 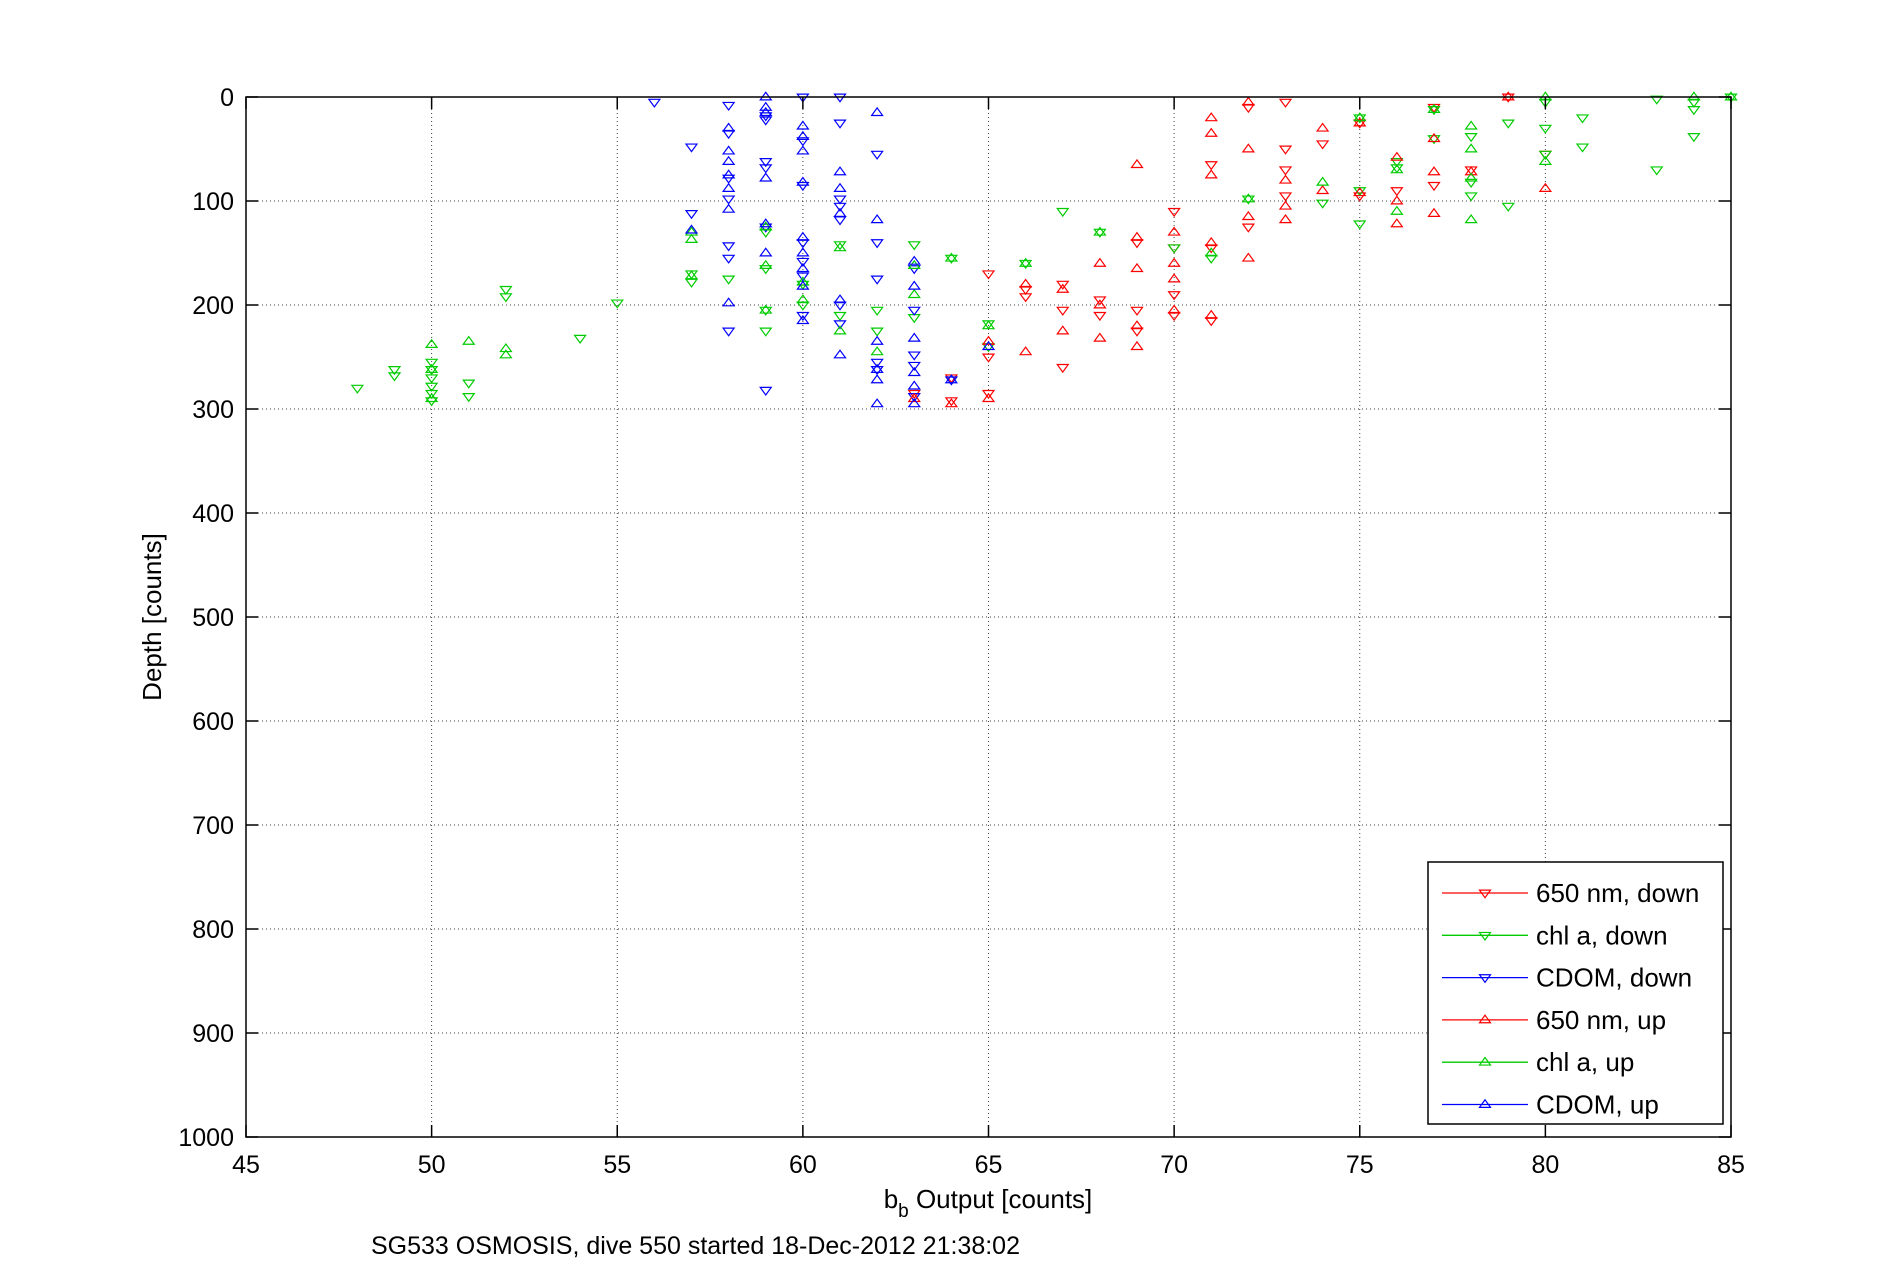 I want to click on y-tick-label: 400, so click(x=213, y=514).